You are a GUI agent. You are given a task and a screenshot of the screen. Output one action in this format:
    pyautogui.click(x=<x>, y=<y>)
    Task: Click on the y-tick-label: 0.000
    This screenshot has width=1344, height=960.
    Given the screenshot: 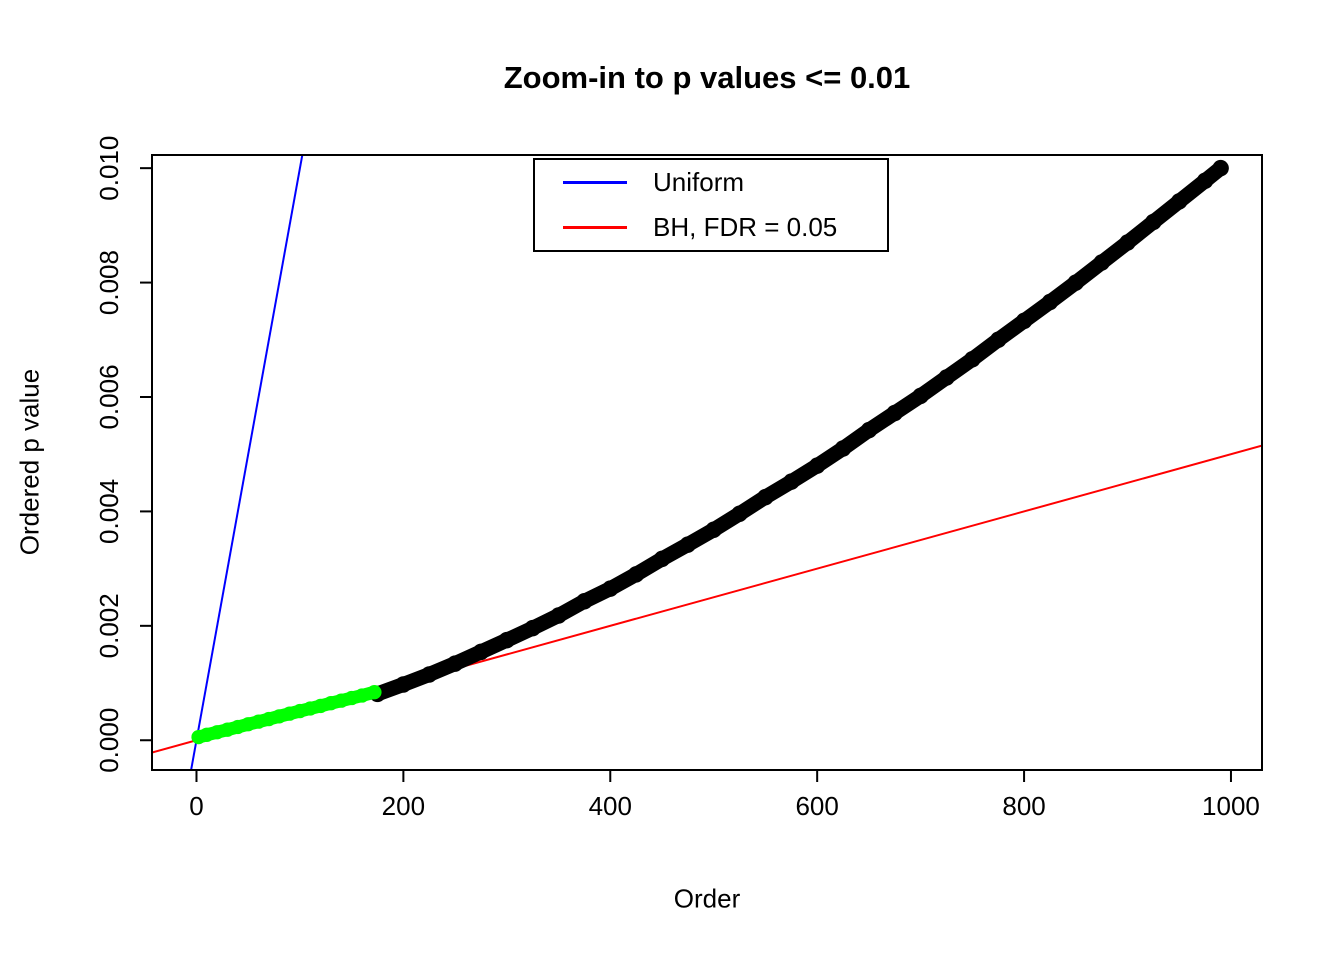 What is the action you would take?
    pyautogui.click(x=109, y=740)
    